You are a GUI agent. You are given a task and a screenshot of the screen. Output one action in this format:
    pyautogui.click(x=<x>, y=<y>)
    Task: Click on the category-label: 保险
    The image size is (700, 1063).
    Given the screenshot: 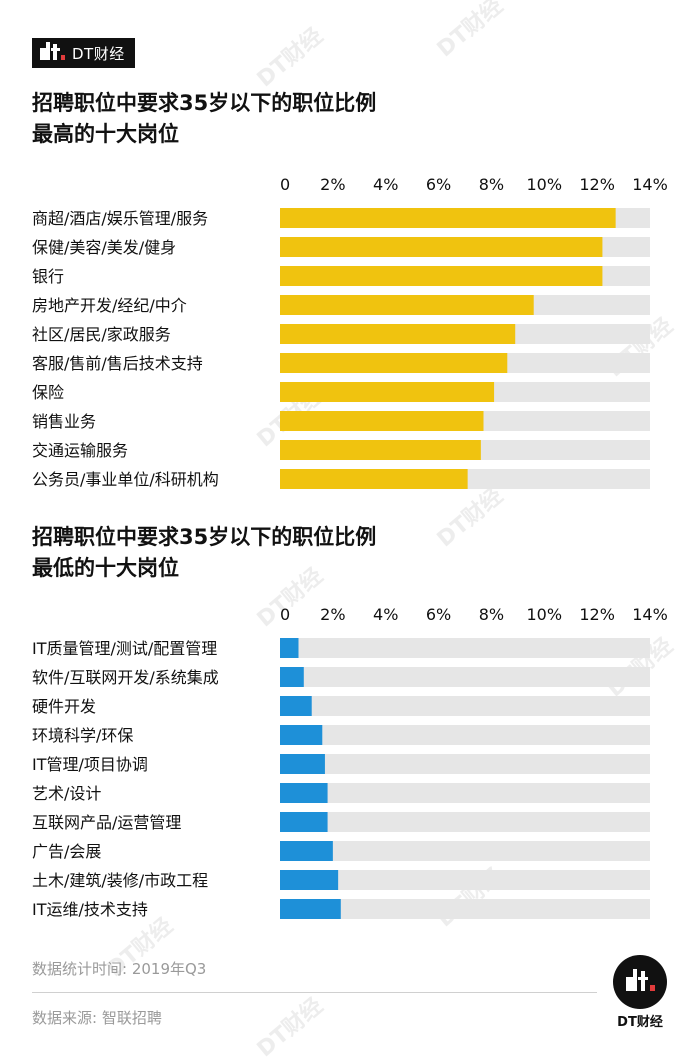 What is the action you would take?
    pyautogui.click(x=48, y=392)
    